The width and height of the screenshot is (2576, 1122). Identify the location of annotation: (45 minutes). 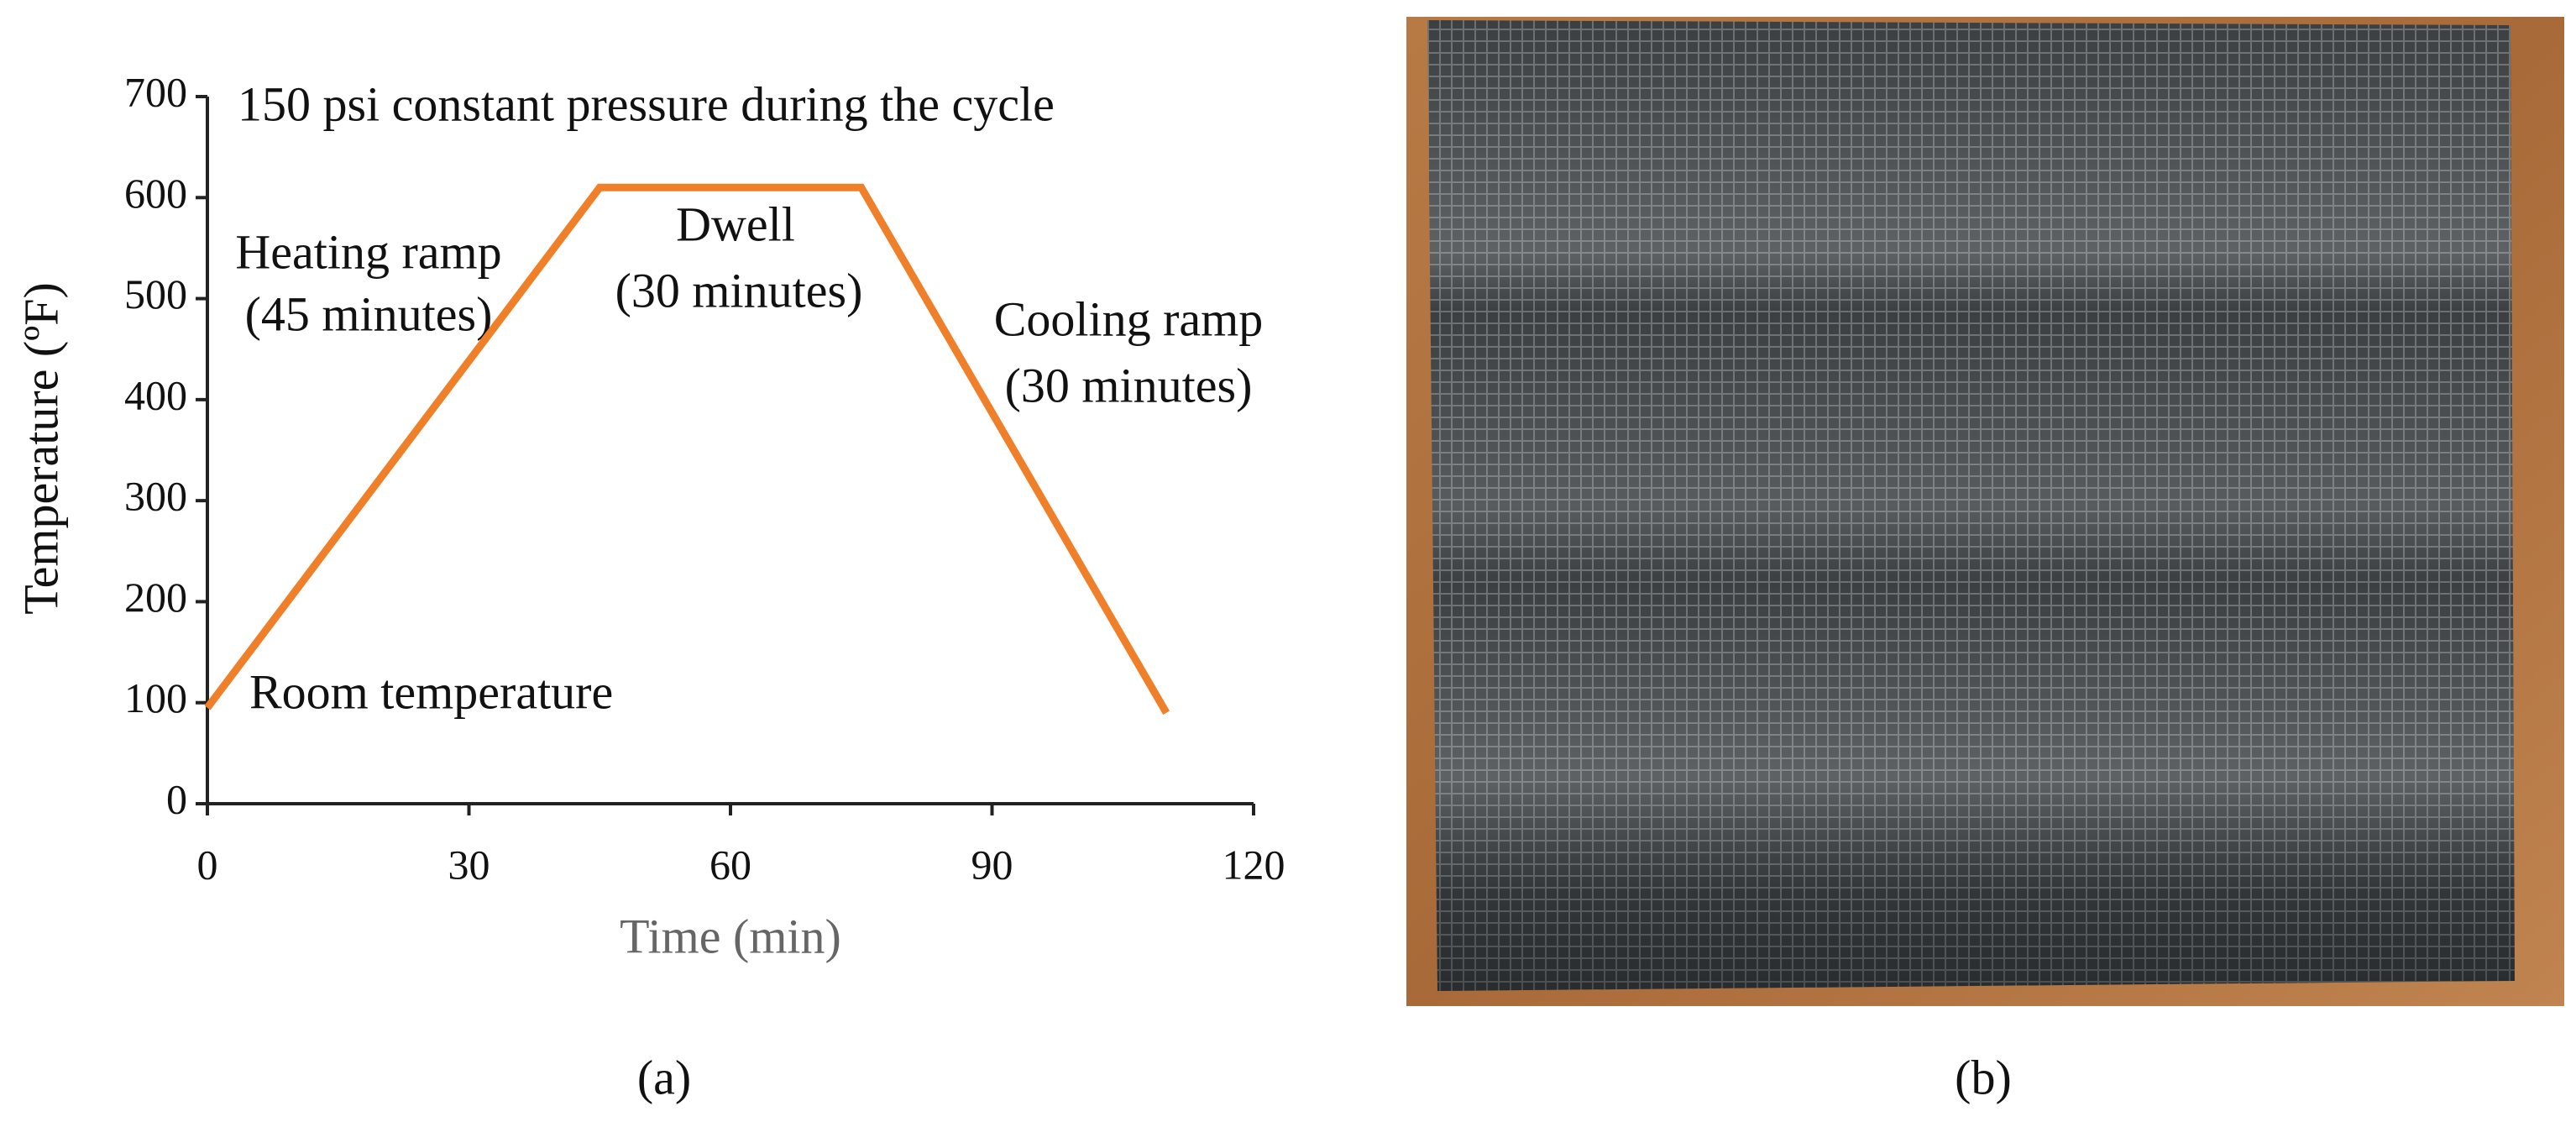
(369, 313).